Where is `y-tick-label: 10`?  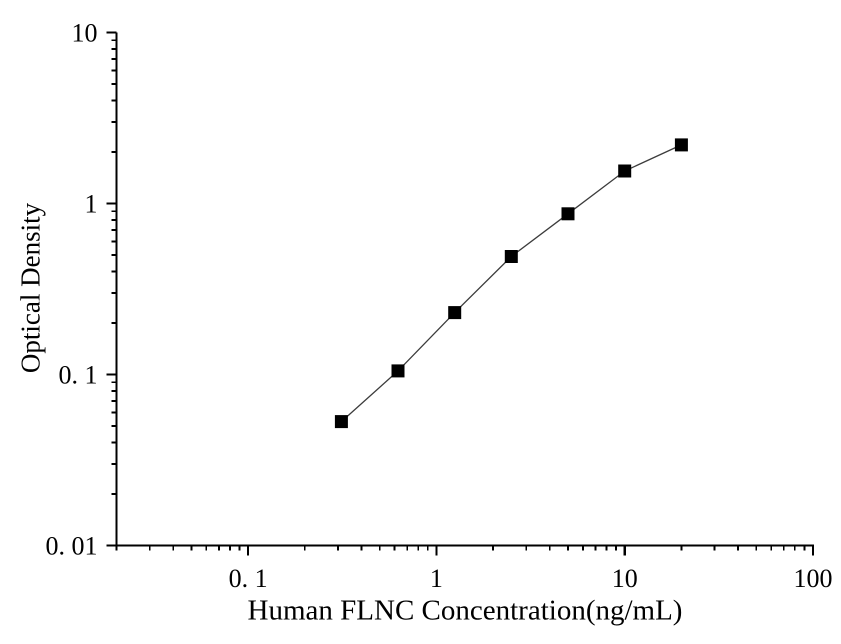 y-tick-label: 10 is located at coordinates (85, 33).